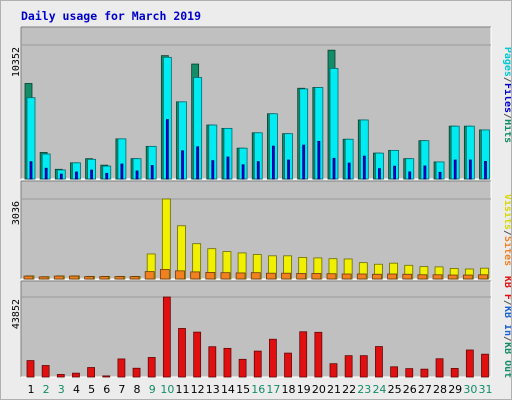 This screenshot has height=400, width=512. Describe the element at coordinates (470, 389) in the screenshot. I see `x-tick-label-day-30: 30` at that location.